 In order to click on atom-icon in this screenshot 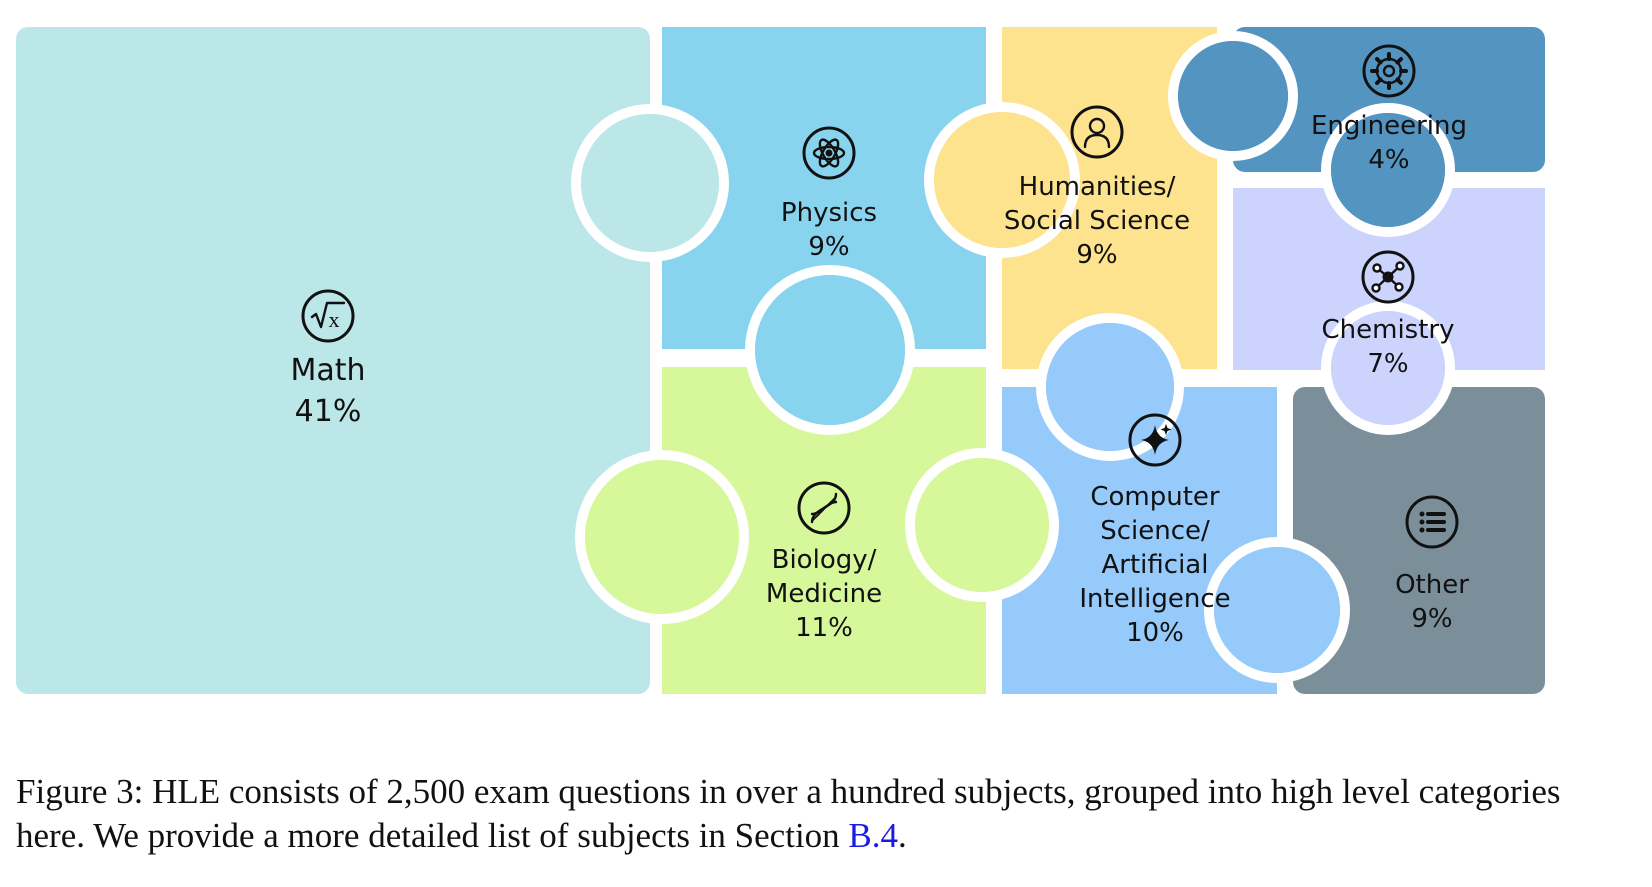, I will do `click(829, 153)`.